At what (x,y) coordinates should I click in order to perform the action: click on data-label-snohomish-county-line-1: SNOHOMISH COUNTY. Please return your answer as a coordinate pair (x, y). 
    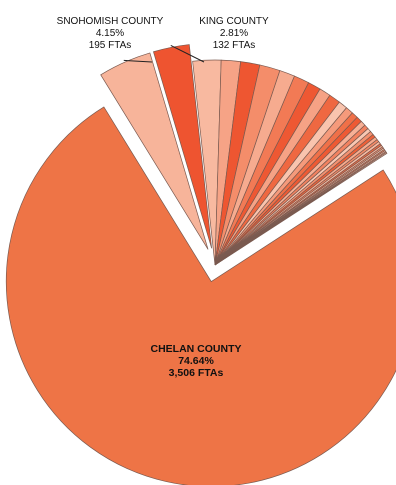
    Looking at the image, I should click on (110, 21).